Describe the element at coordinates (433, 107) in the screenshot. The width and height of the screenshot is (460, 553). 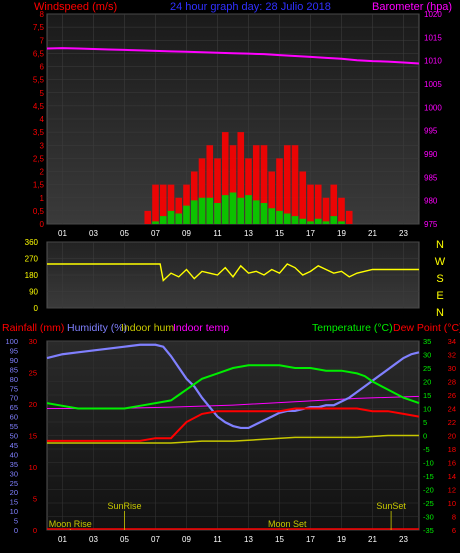
I see `barometer-tick: 1000` at that location.